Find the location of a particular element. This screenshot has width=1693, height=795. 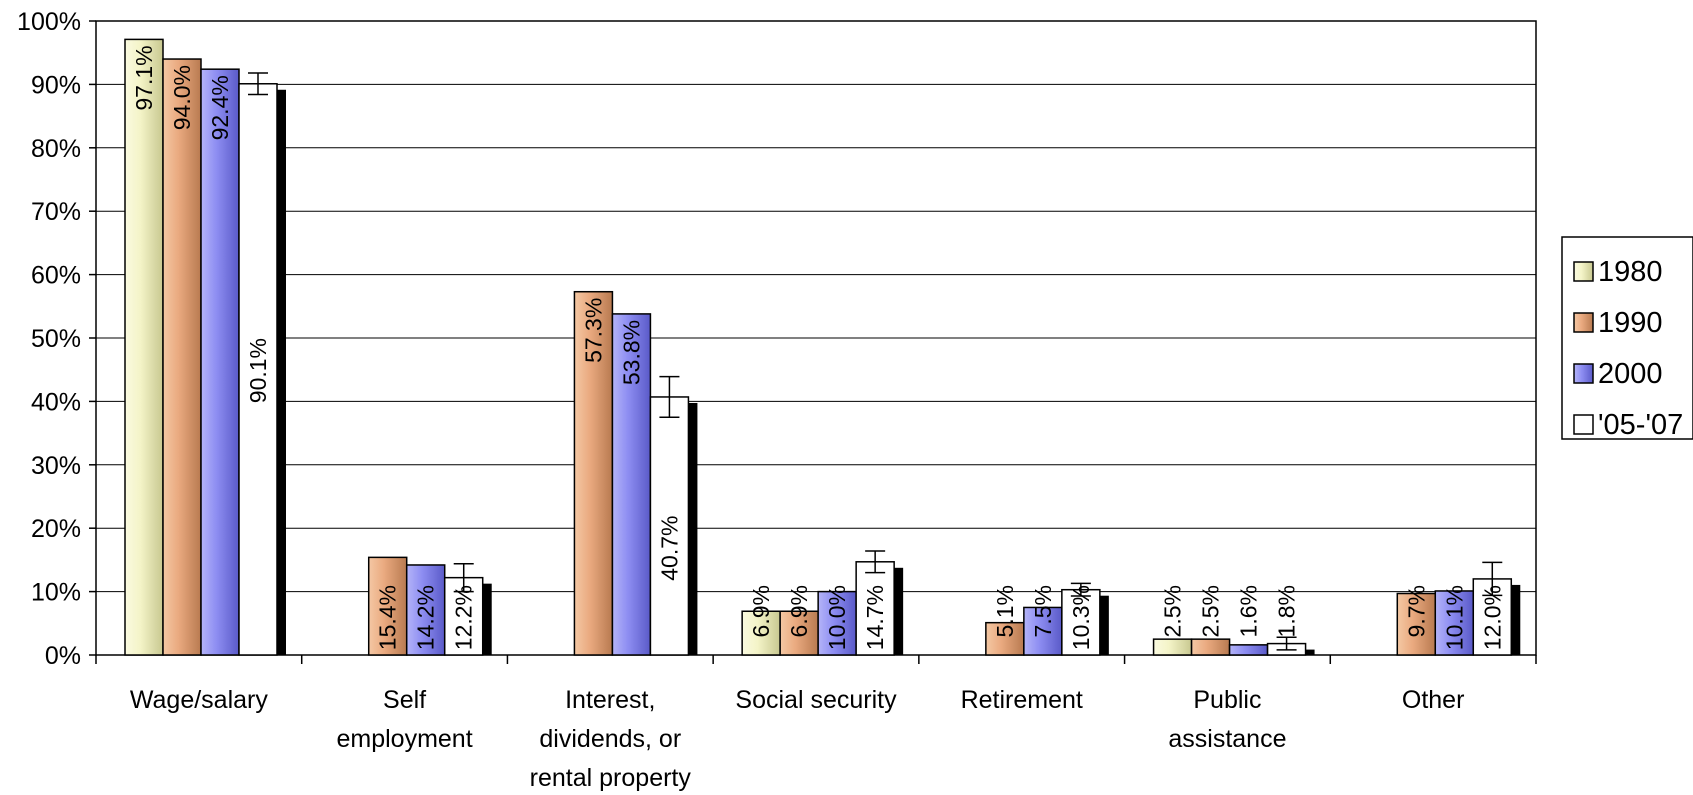

category-label: Retirement is located at coordinates (1022, 700).